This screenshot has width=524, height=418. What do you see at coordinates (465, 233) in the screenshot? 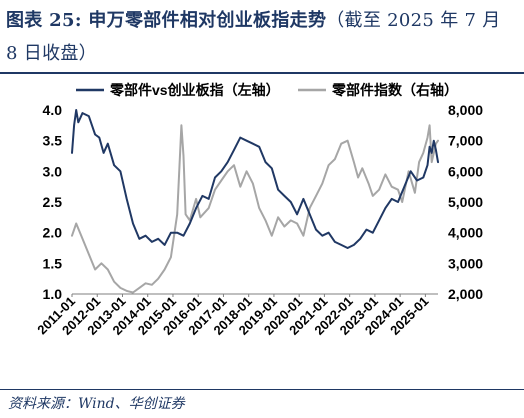
I see `right-y-tick-label: 4,000` at bounding box center [465, 233].